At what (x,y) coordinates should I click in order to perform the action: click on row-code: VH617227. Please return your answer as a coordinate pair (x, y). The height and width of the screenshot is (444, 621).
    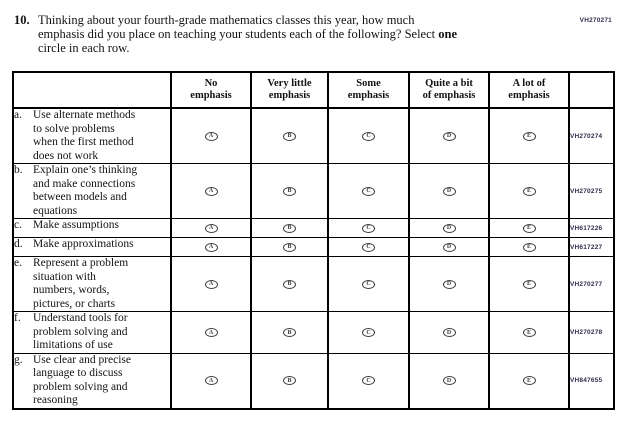
    Looking at the image, I should click on (591, 247).